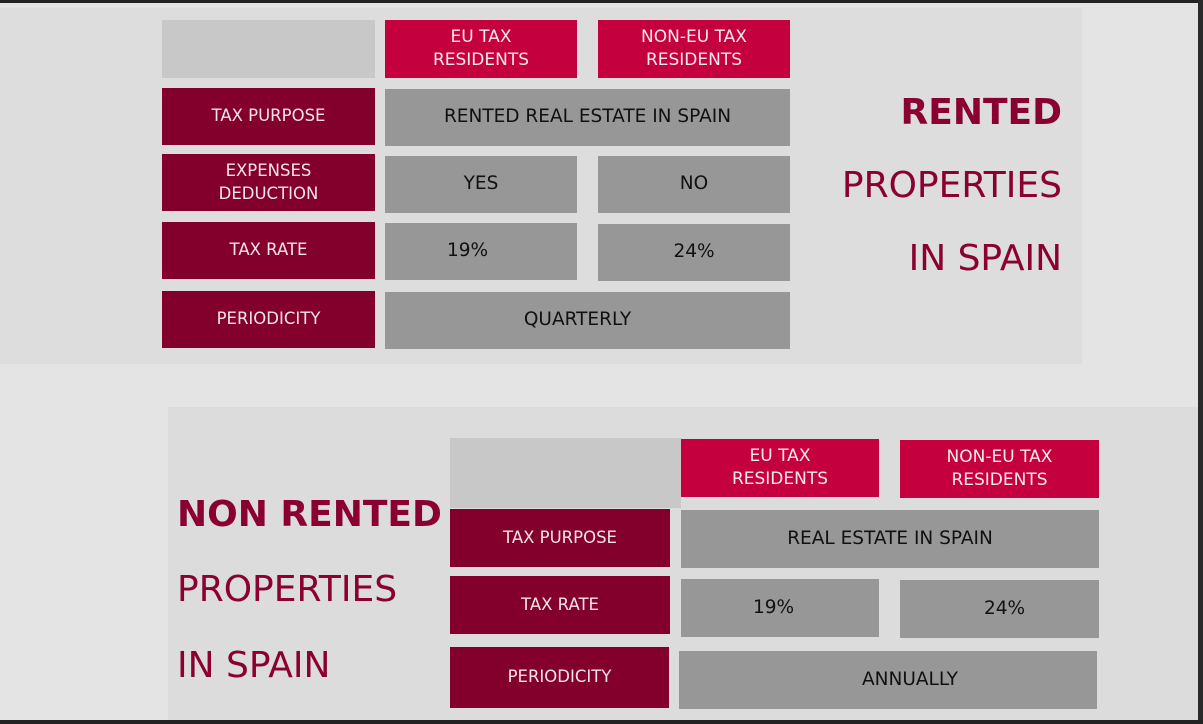 This screenshot has width=1203, height=724. I want to click on bottom-border, so click(601, 722).